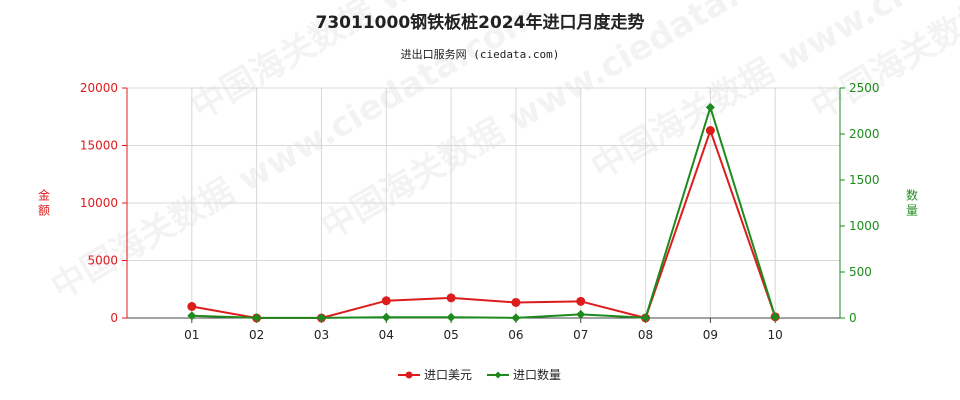 The height and width of the screenshot is (400, 960). I want to click on x-tick-label: 04, so click(386, 335).